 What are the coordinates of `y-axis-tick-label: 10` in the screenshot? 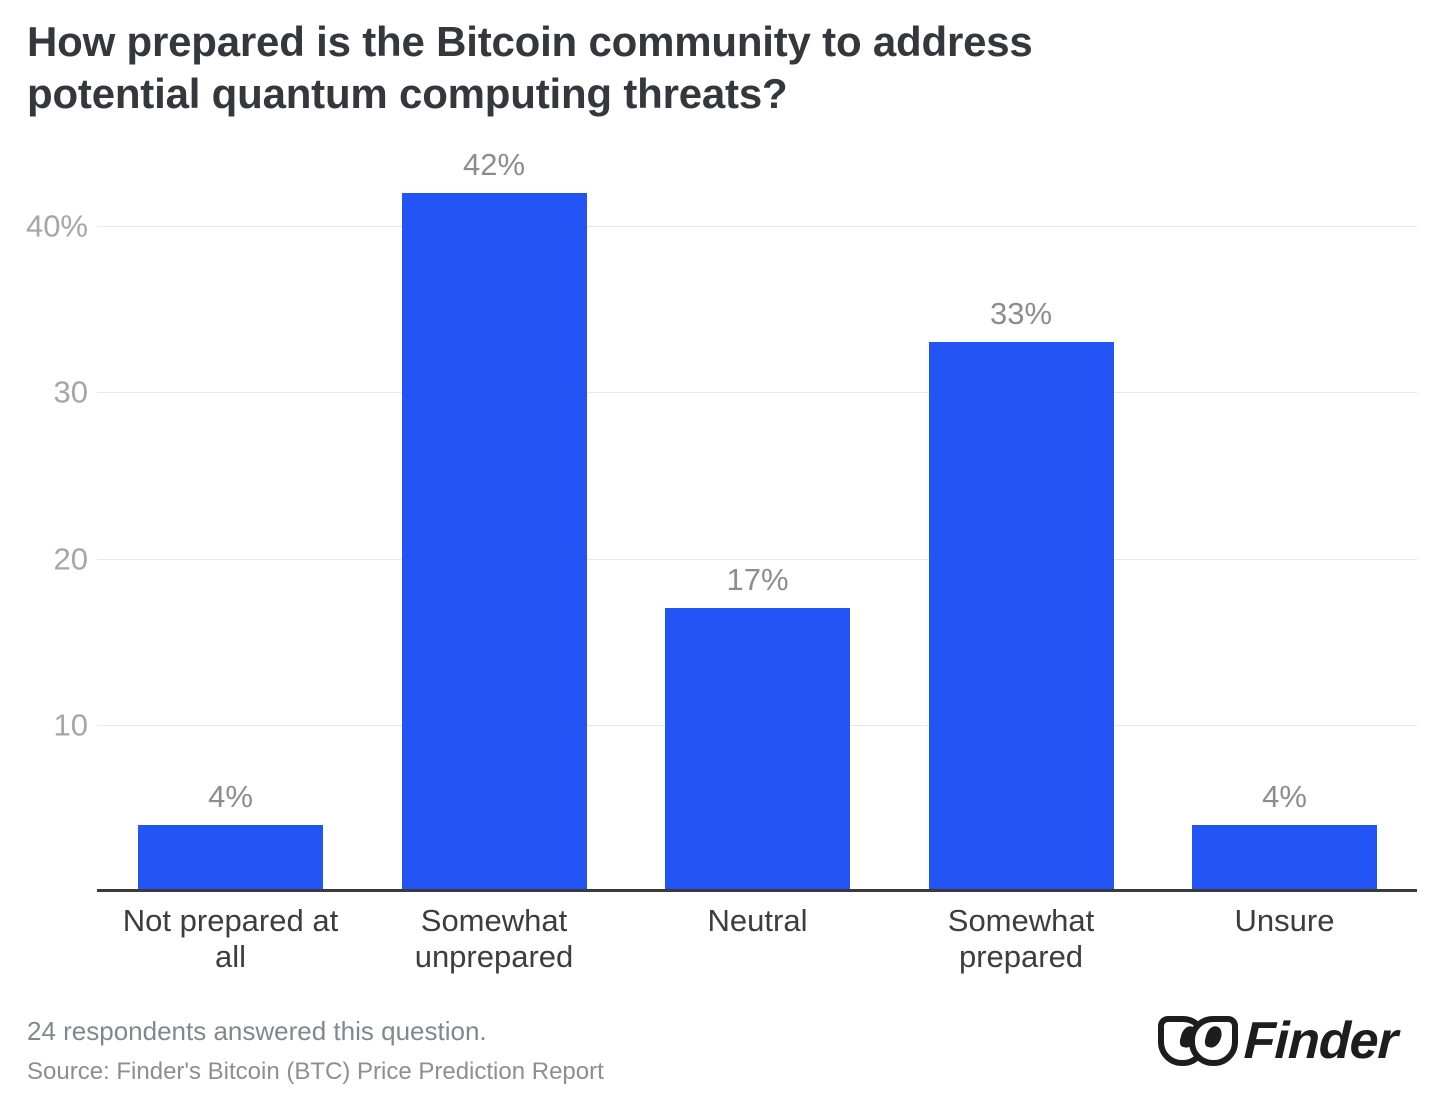 It's located at (70, 725).